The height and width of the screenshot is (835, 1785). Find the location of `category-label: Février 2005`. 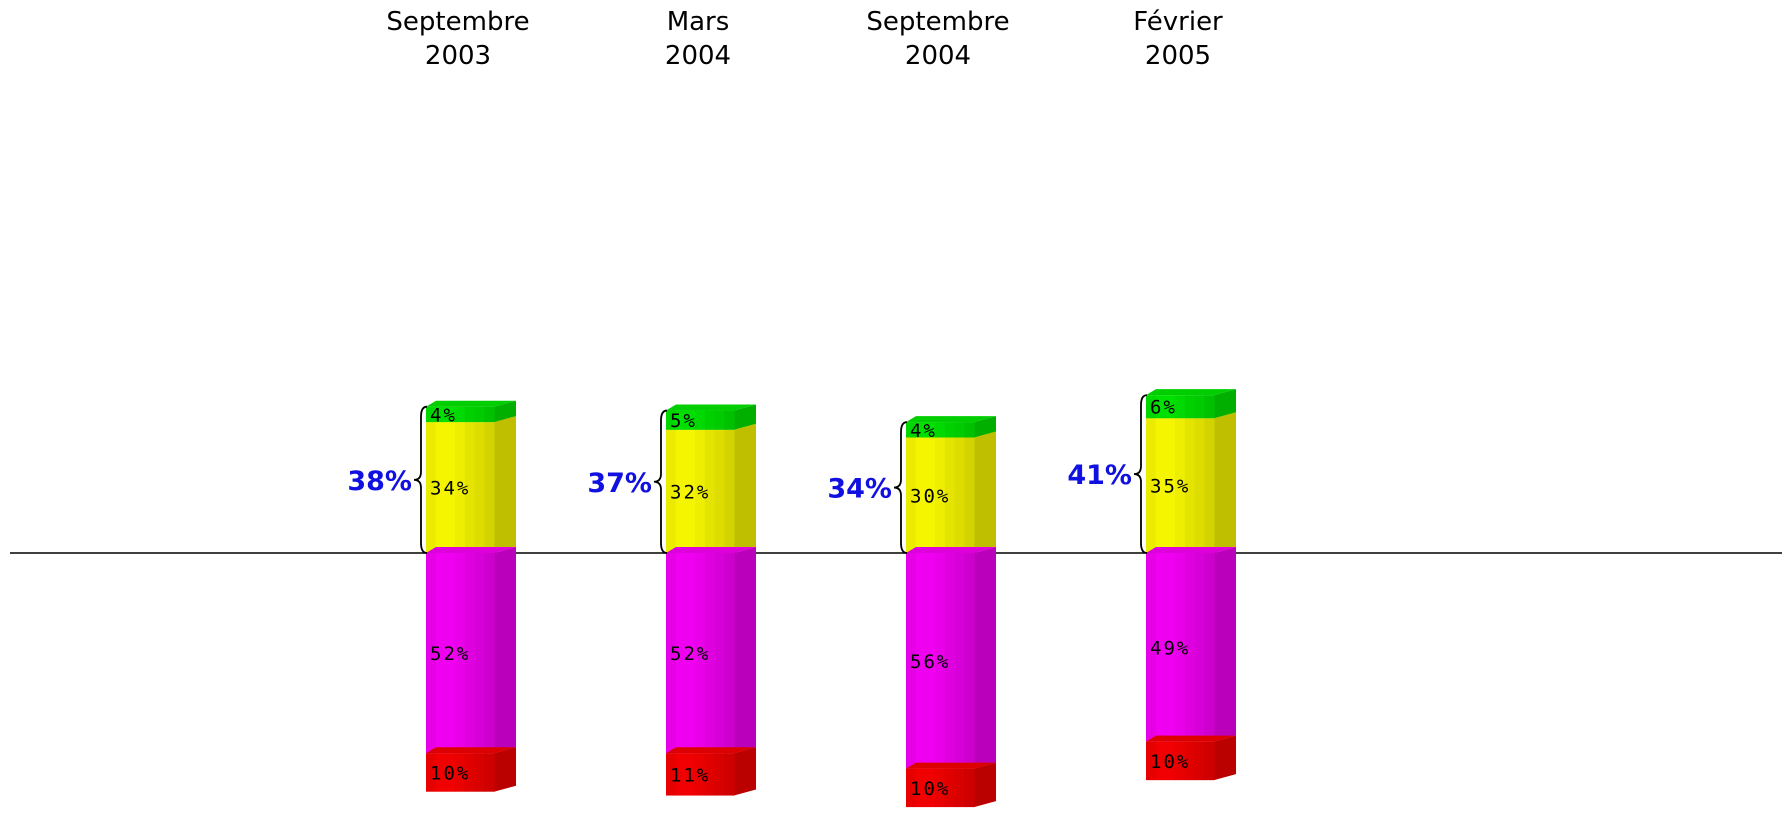

category-label: Février 2005 is located at coordinates (1178, 39).